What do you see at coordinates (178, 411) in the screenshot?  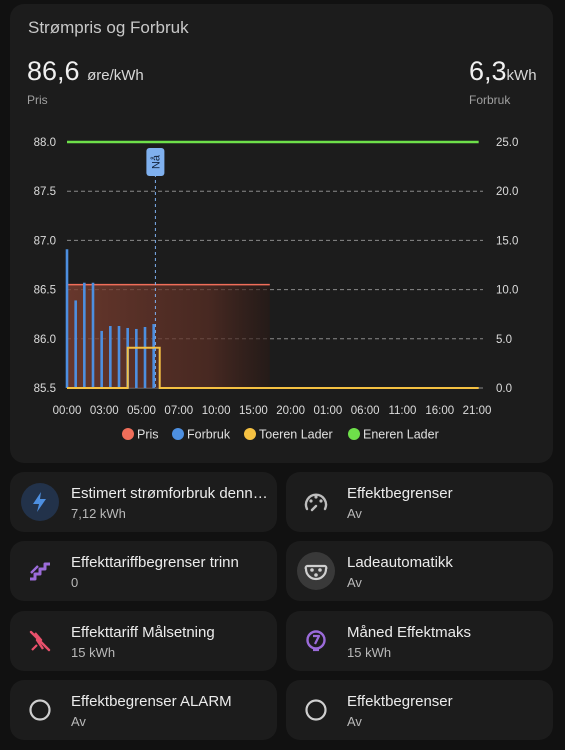 I see `x-tick-label: 07:00` at bounding box center [178, 411].